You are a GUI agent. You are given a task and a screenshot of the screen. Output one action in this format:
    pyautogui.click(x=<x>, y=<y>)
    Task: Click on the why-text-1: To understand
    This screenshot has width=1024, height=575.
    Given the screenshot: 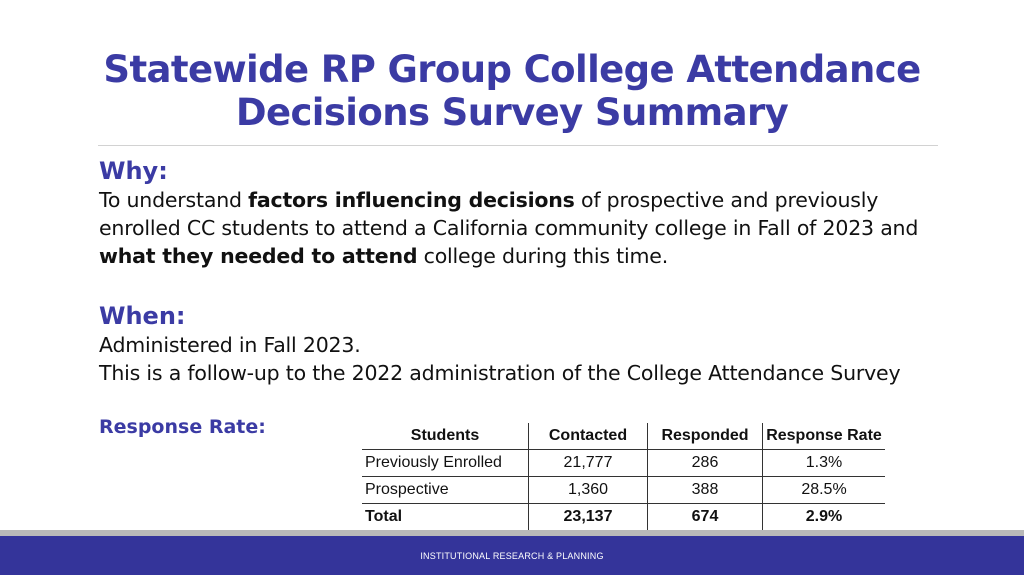 What is the action you would take?
    pyautogui.click(x=174, y=200)
    